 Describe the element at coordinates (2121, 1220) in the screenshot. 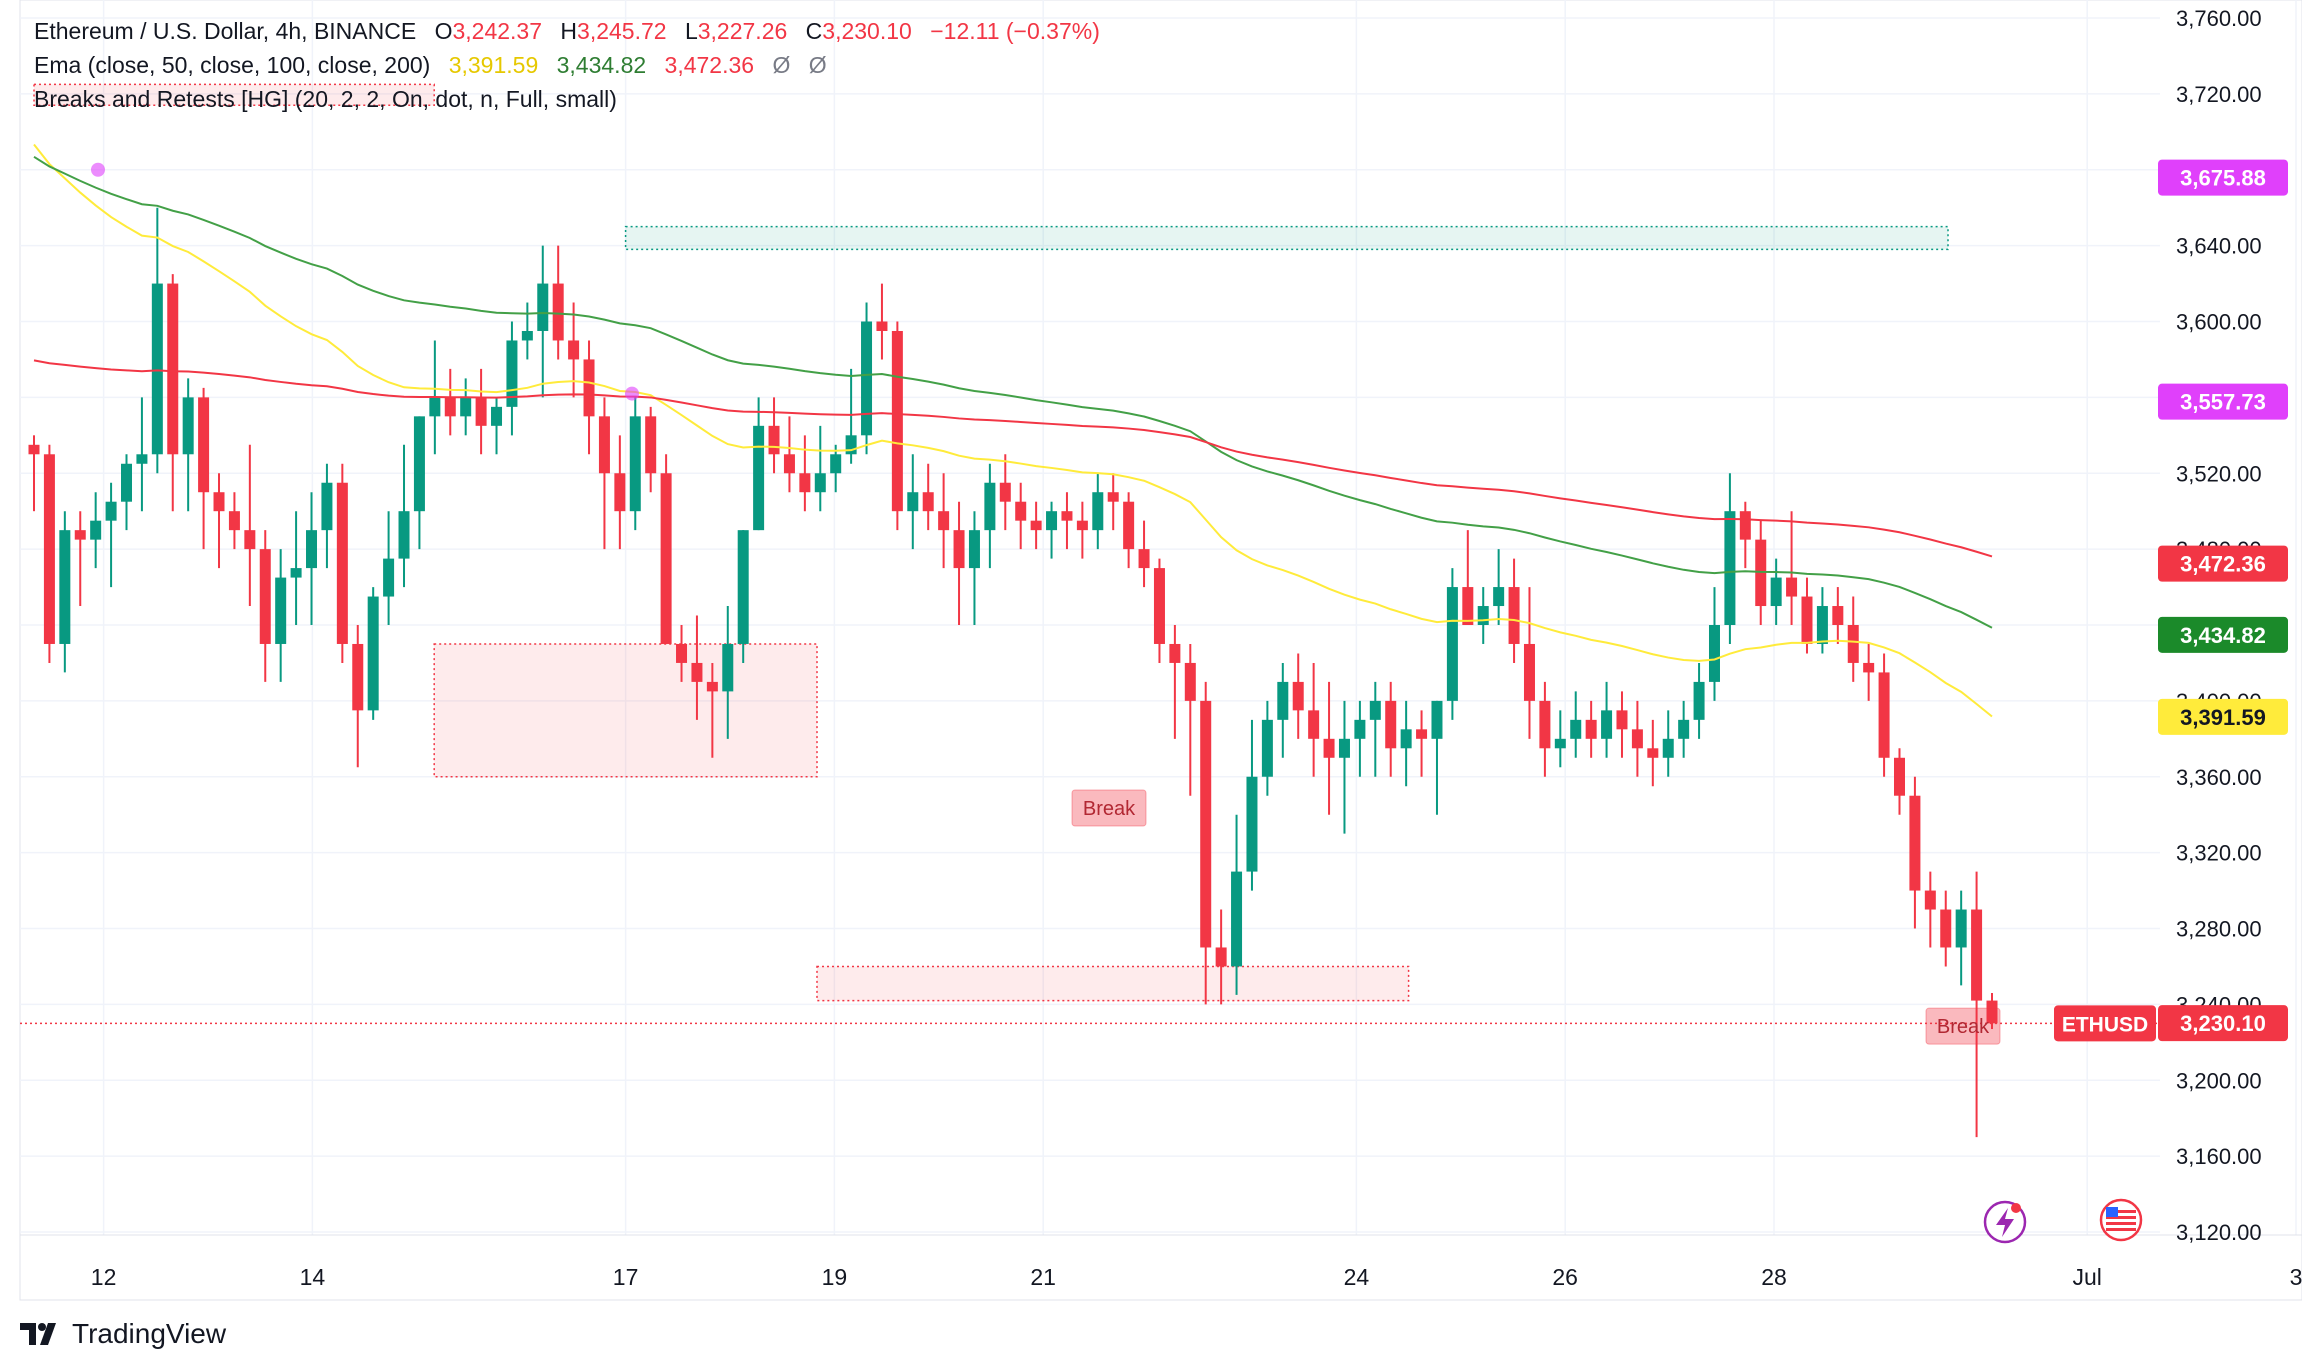

I see `us-flag-icon` at that location.